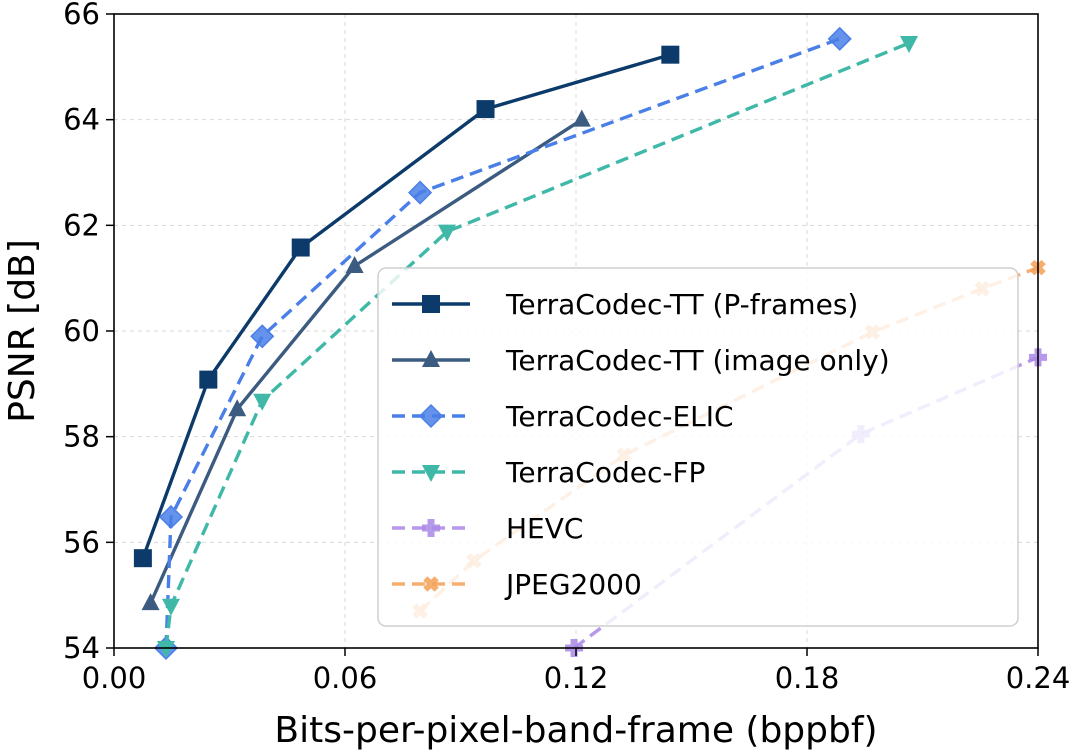 The image size is (1080, 756). I want to click on legend-label-hevc: HEVC, so click(544, 528).